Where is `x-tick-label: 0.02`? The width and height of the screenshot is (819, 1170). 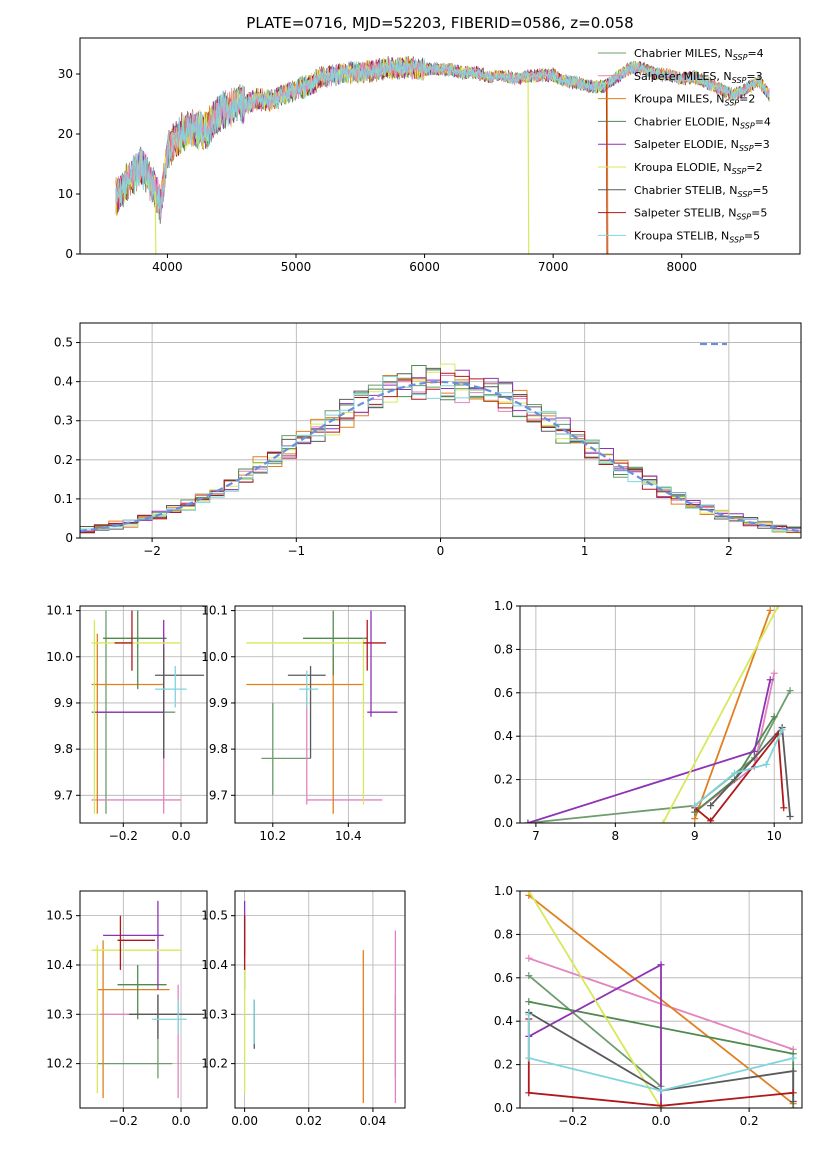
x-tick-label: 0.02 is located at coordinates (308, 1121).